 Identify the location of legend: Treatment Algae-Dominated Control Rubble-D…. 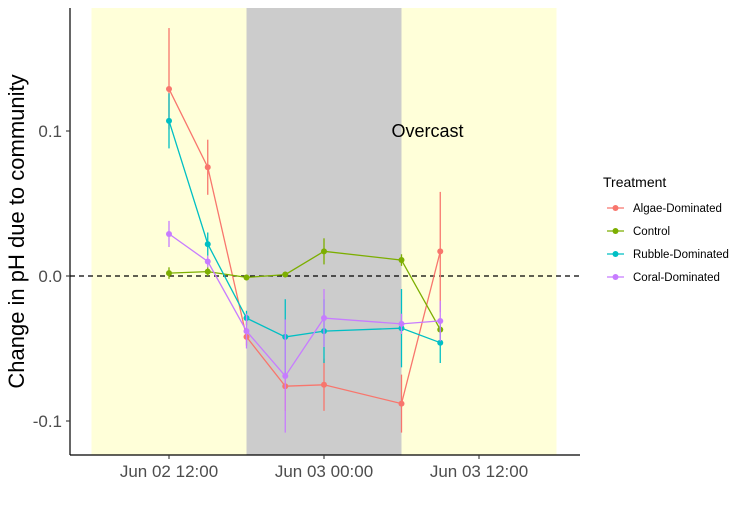
(666, 229).